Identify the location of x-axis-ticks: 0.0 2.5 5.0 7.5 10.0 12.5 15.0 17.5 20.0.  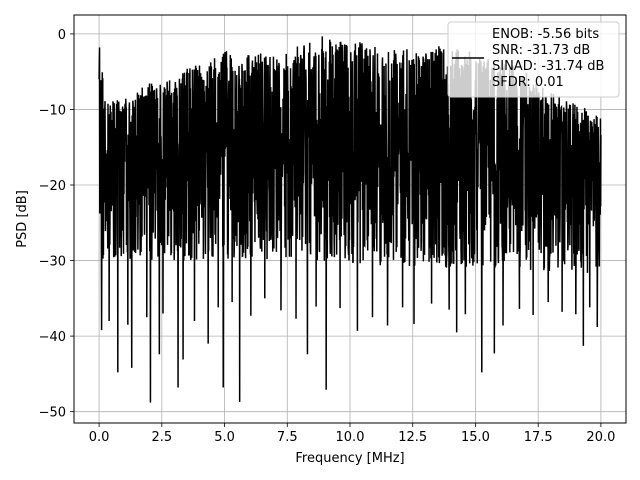
(352, 434).